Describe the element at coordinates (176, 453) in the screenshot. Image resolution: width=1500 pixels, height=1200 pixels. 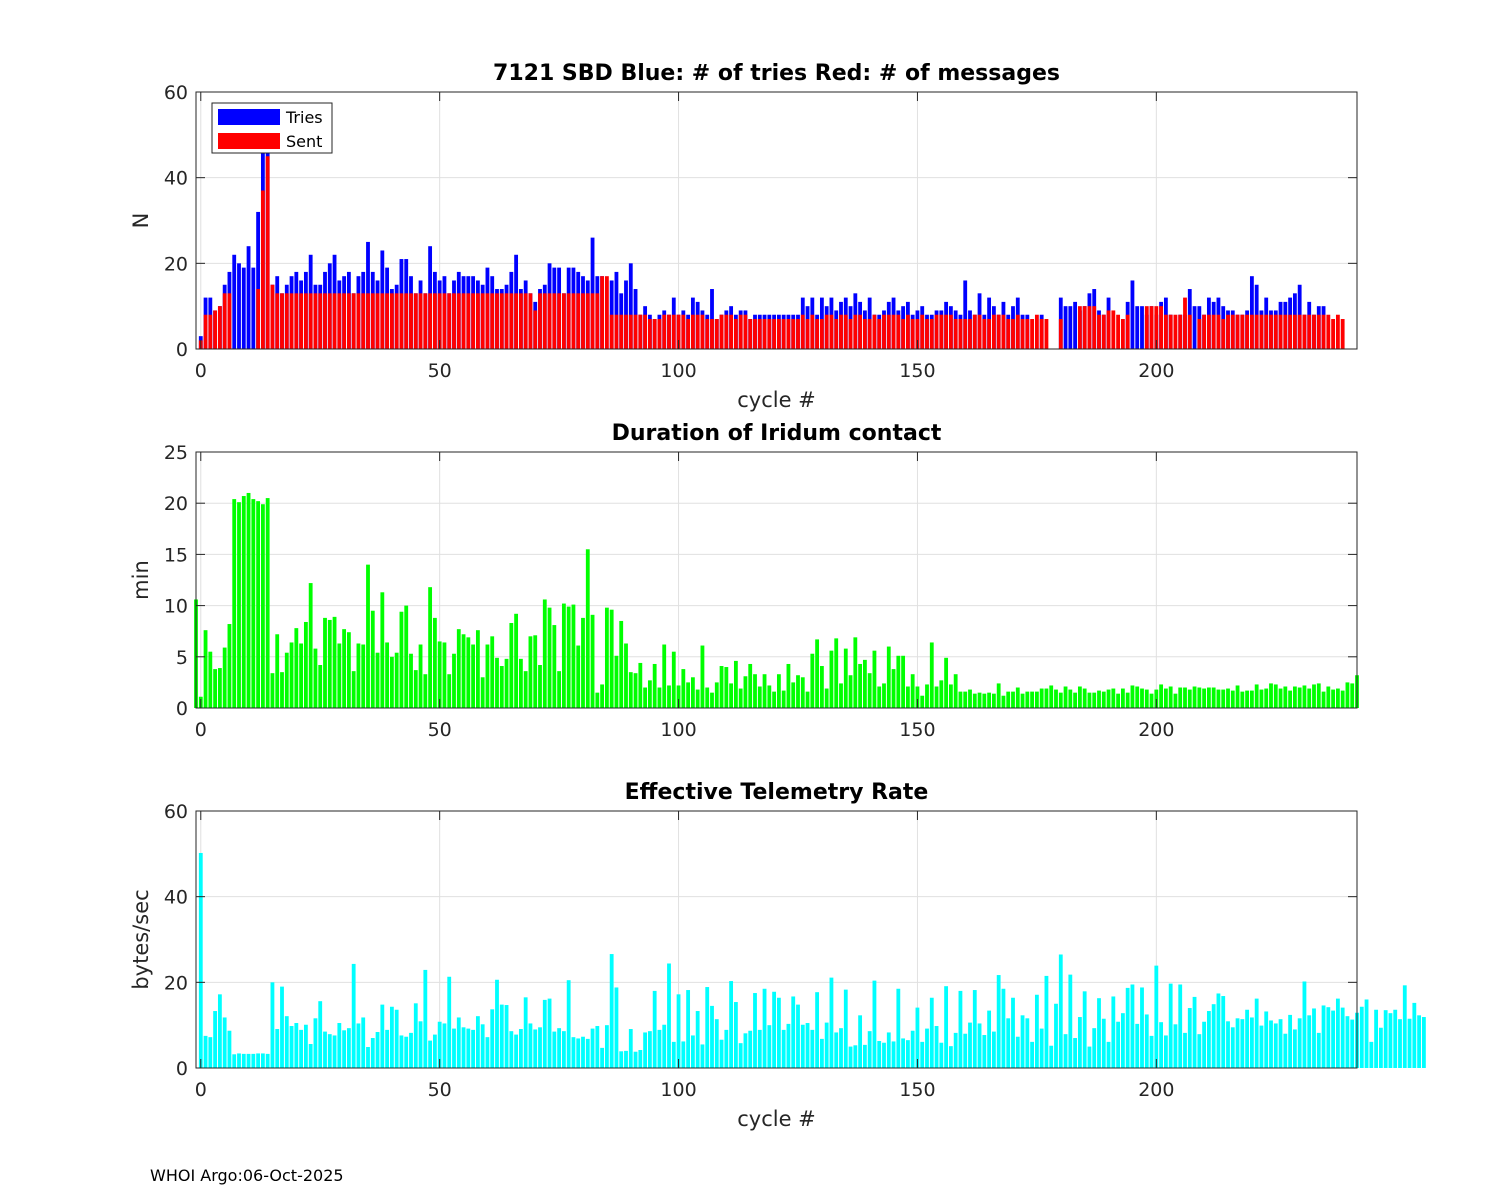
I see `y-tick-label: 25` at that location.